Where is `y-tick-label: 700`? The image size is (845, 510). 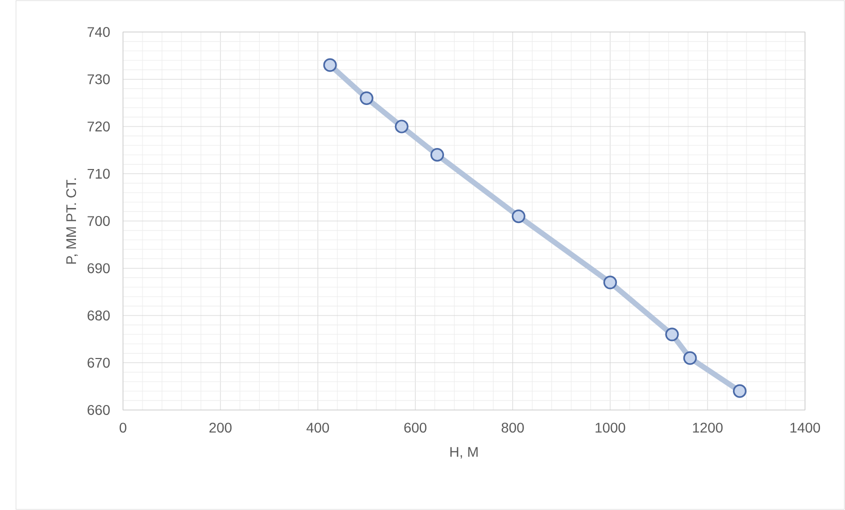
y-tick-label: 700 is located at coordinates (99, 221).